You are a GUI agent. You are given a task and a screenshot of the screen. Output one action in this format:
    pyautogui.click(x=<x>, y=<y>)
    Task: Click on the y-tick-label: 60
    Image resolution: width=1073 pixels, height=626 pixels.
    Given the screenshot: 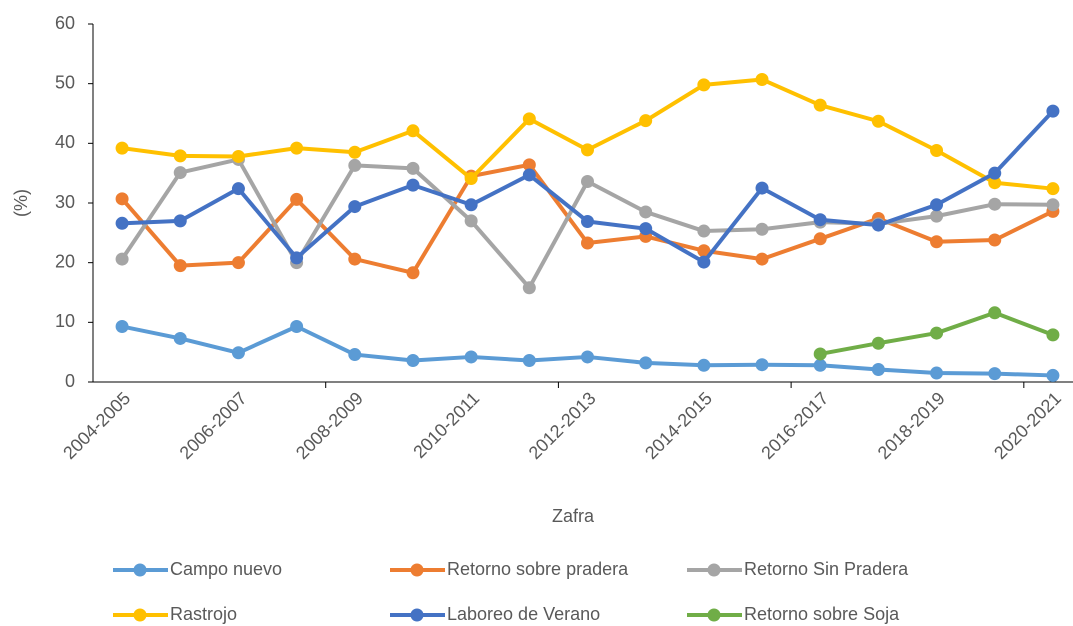 What is the action you would take?
    pyautogui.click(x=65, y=23)
    